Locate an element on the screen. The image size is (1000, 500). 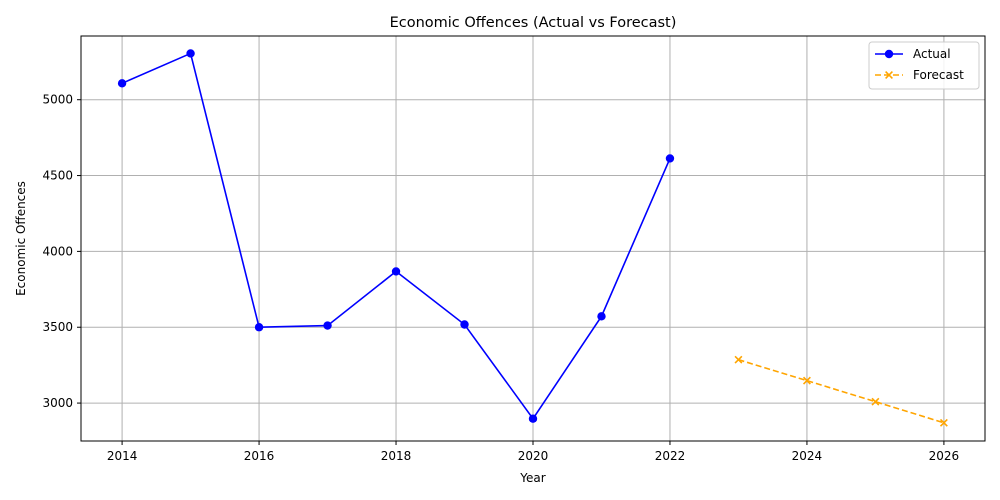
y-tick-label: 3000 is located at coordinates (57, 403).